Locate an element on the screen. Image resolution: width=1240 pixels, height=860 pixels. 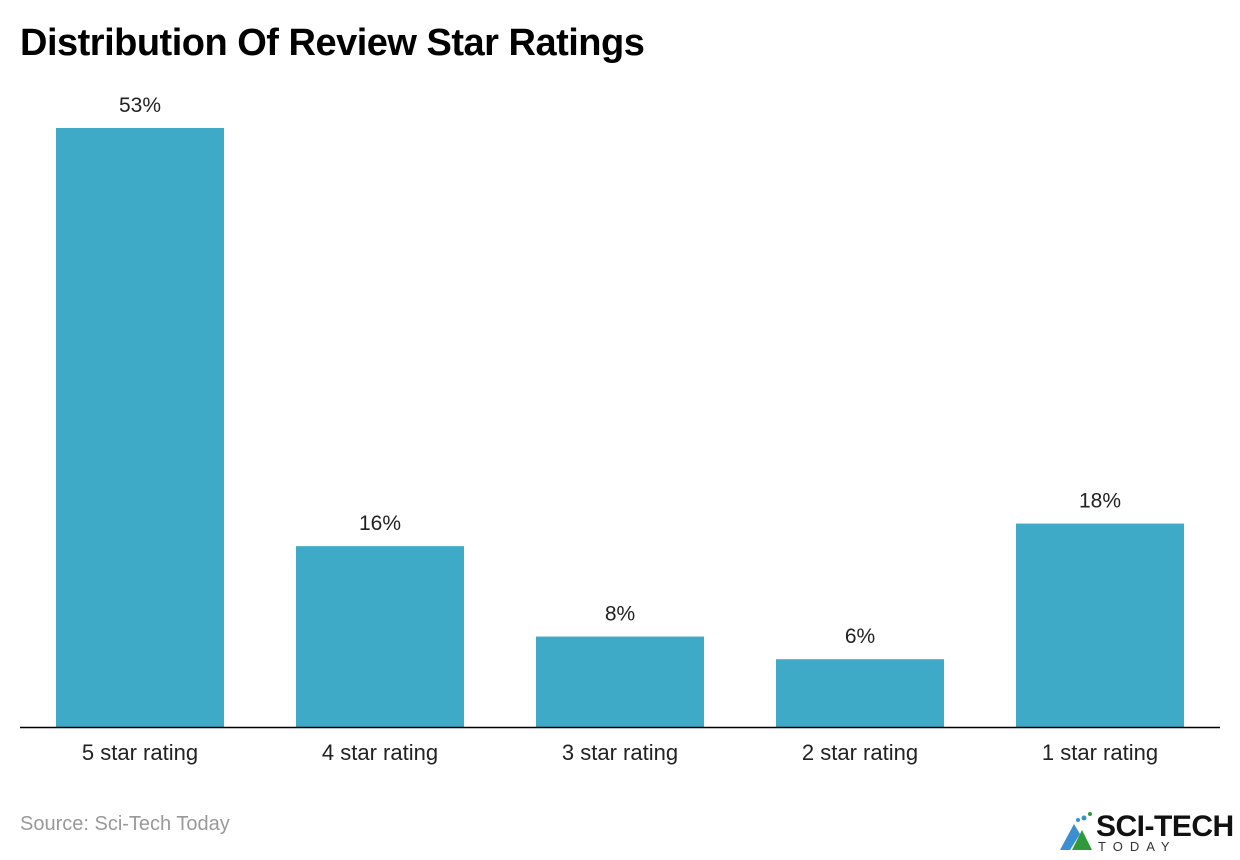
x-tick-label: 3 star rating is located at coordinates (620, 752).